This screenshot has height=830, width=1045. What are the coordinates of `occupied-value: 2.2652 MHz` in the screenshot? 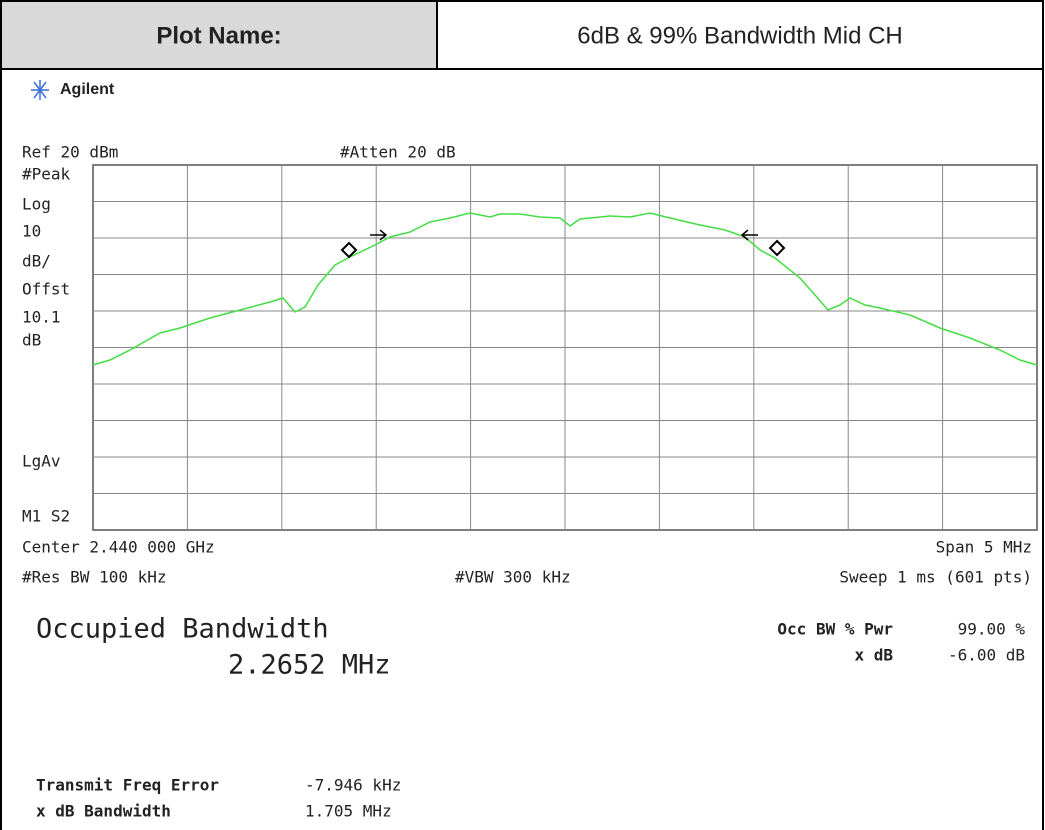 It's located at (309, 665).